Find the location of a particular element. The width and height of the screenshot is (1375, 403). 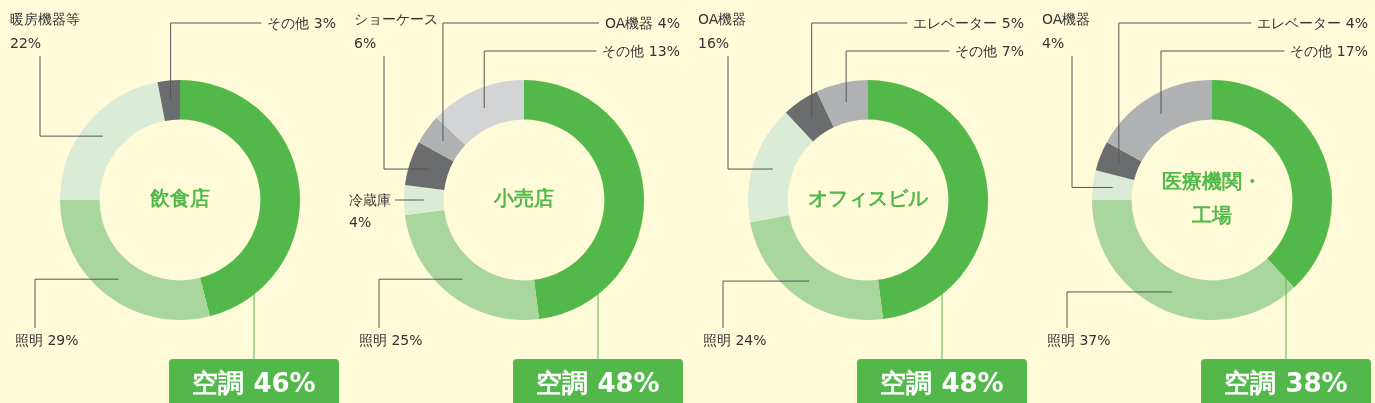

slice-label: 空調 46% is located at coordinates (254, 383).